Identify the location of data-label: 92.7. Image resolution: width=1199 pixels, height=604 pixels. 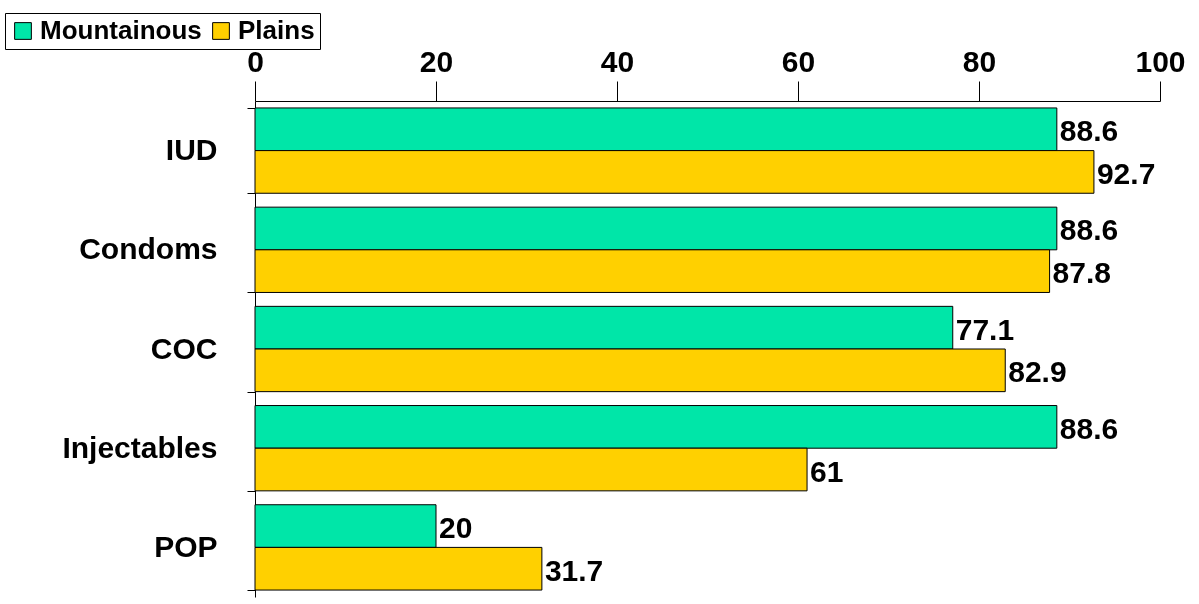
(1126, 173).